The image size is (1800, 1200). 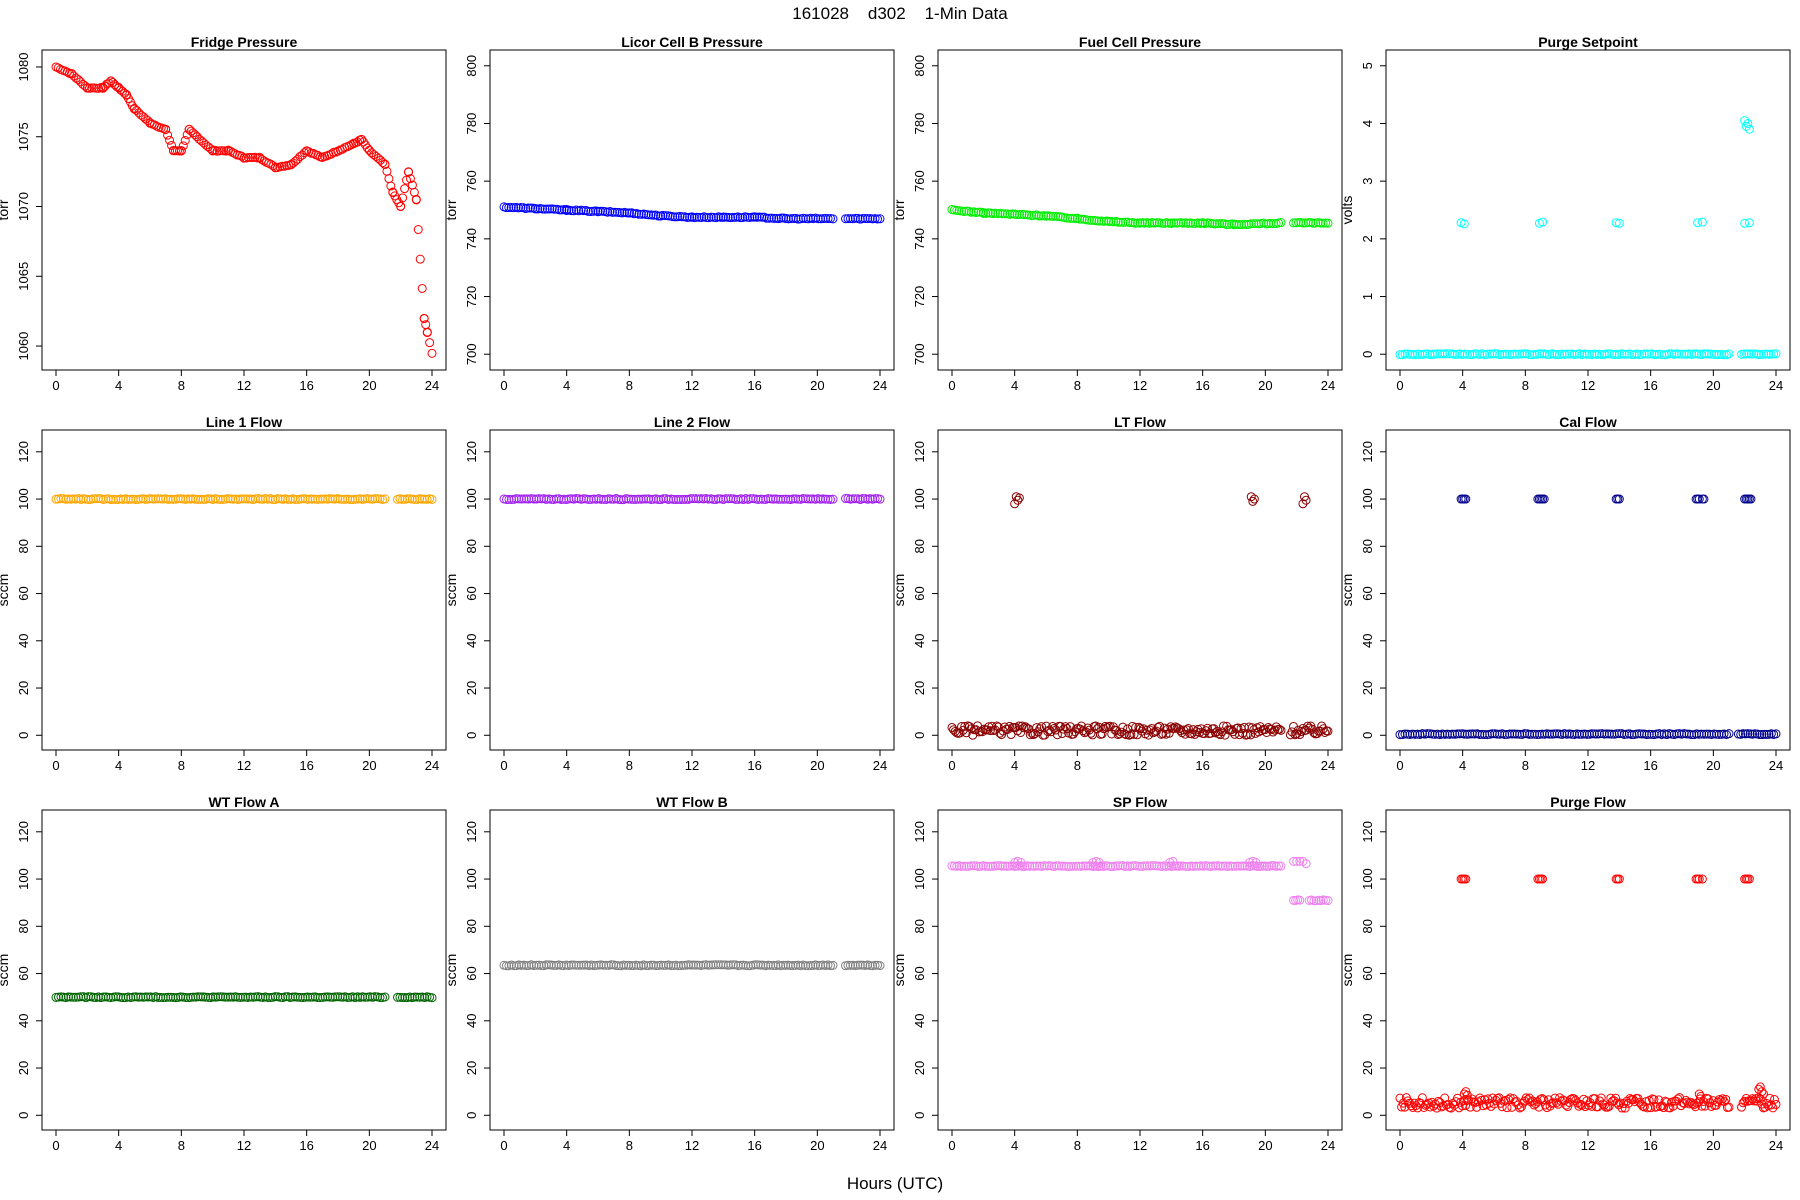 I want to click on y-tick-label: 1060, so click(x=23, y=346).